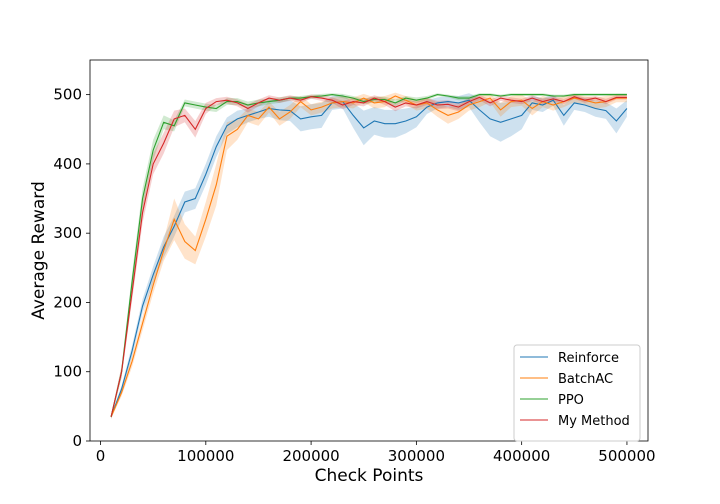 This screenshot has width=720, height=504. What do you see at coordinates (67, 95) in the screenshot?
I see `y-tick-label: 500` at bounding box center [67, 95].